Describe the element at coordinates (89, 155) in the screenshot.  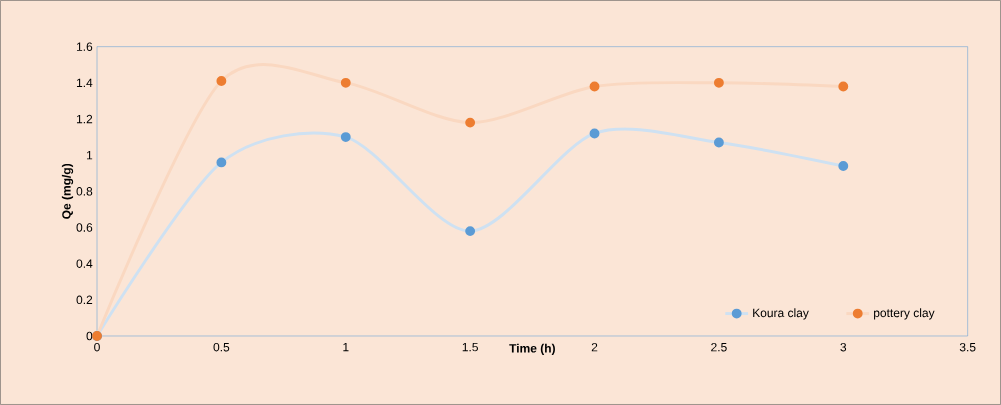
I see `y-tick-label: 1` at that location.